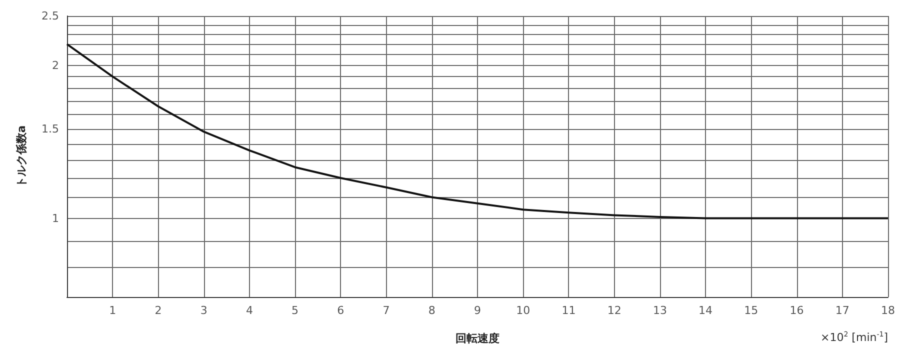  Describe the element at coordinates (50, 16) in the screenshot. I see `y-tick-label: 2.5` at that location.